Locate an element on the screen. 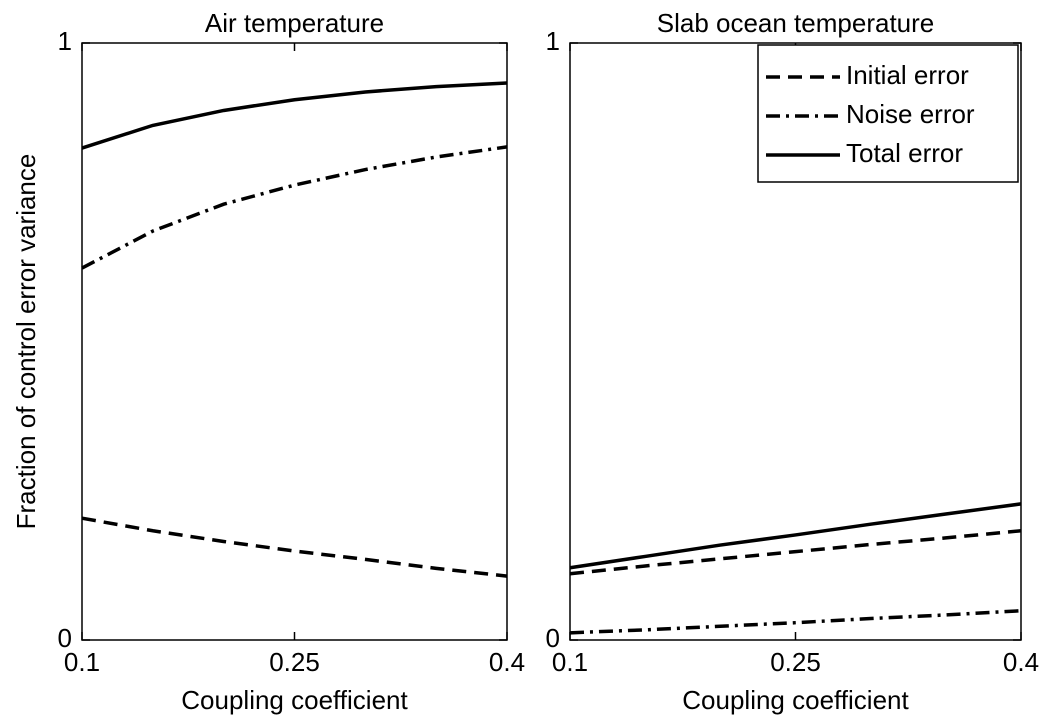 The image size is (1046, 725). legend-label: Initial error is located at coordinates (907, 75).